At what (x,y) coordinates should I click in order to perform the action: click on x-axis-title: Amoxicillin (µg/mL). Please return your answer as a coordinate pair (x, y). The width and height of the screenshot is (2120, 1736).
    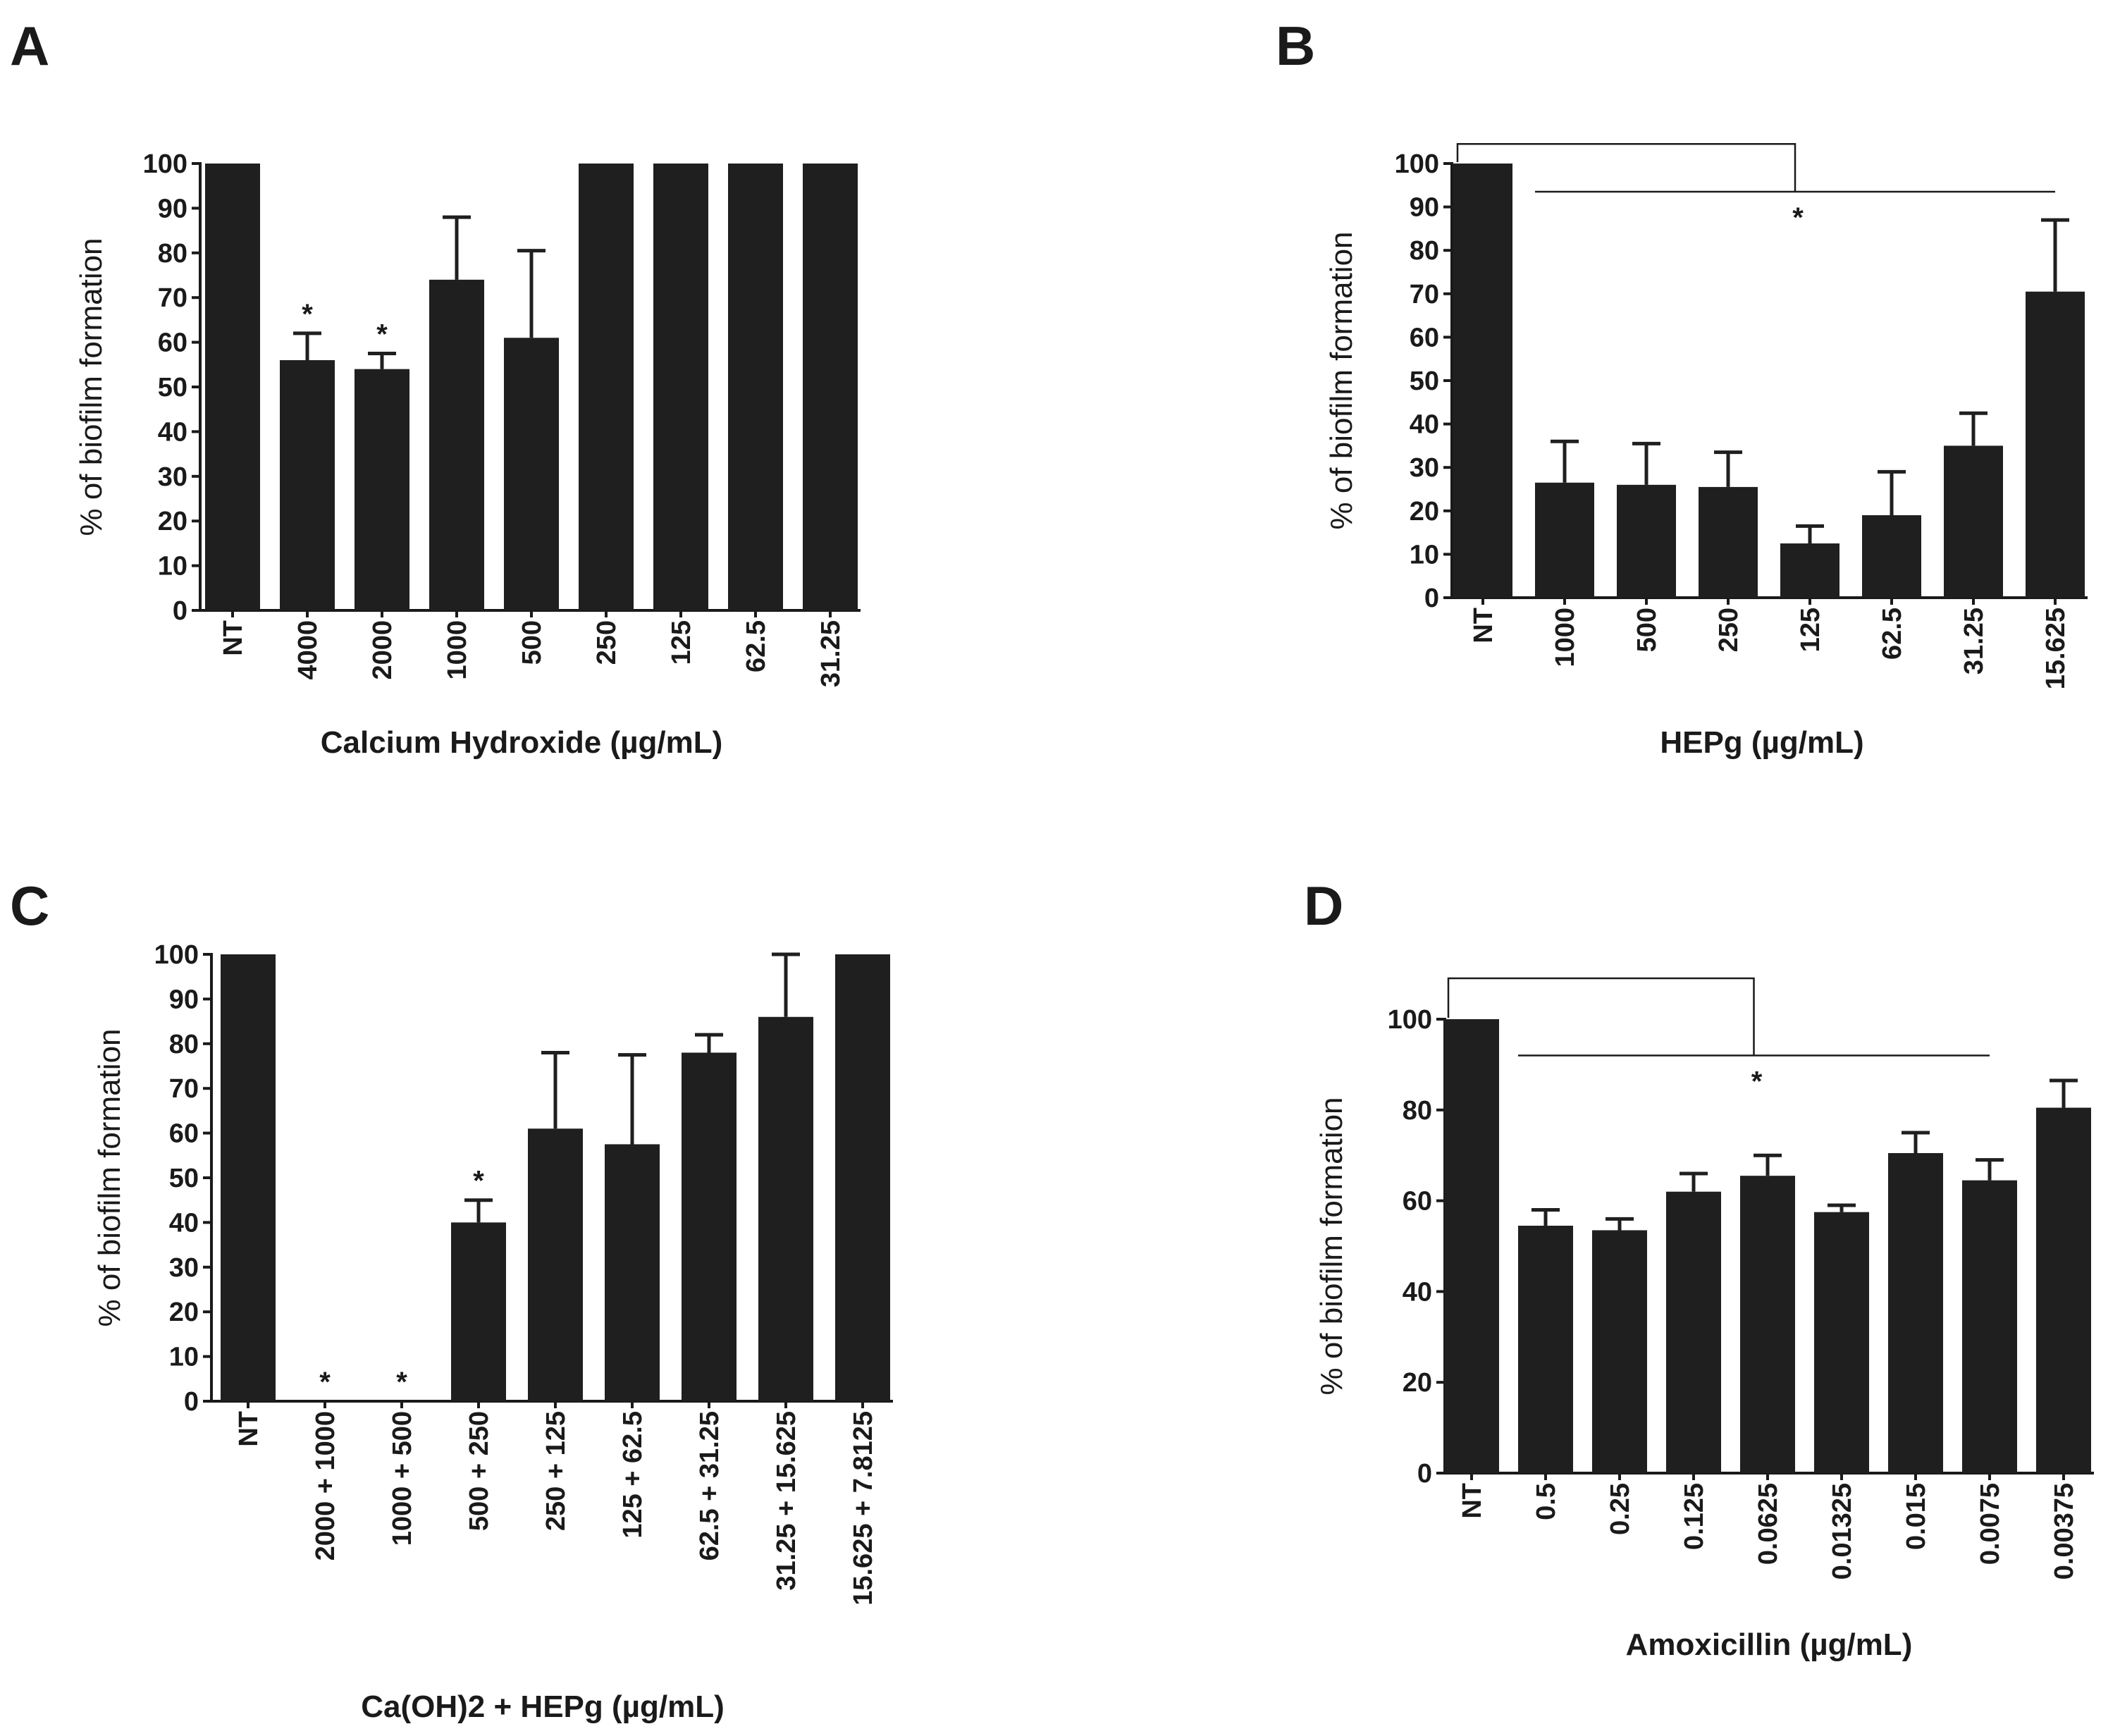
    Looking at the image, I should click on (1769, 1645).